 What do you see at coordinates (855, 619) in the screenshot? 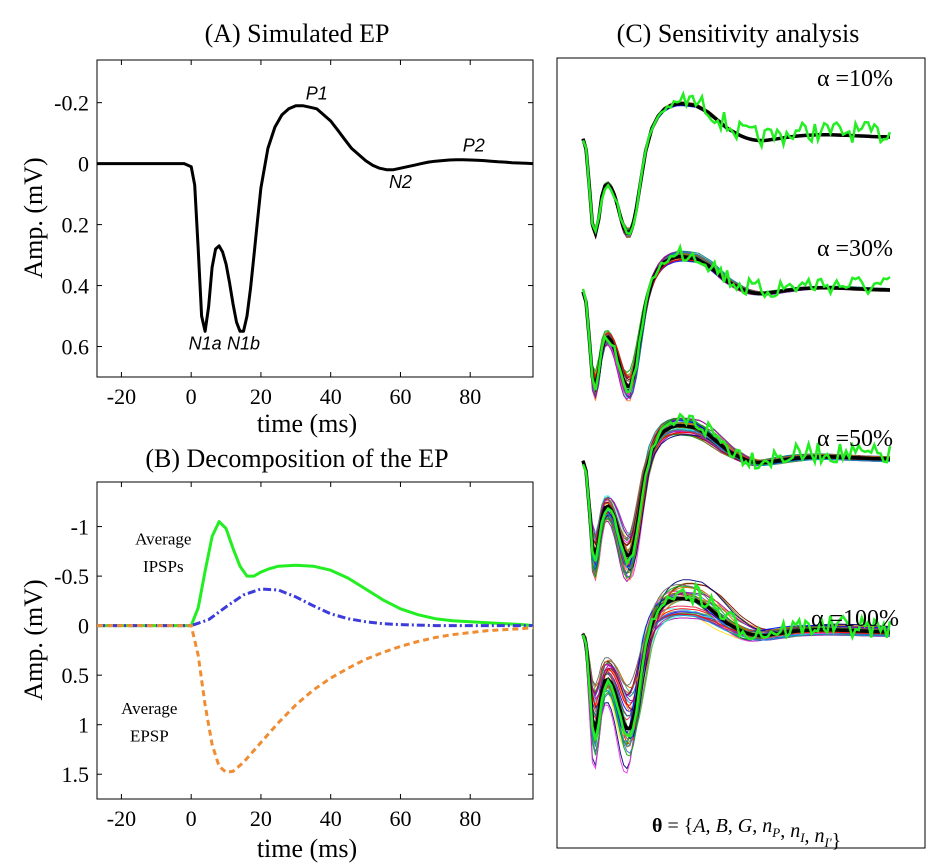
I see `alpha-label: α =100%` at bounding box center [855, 619].